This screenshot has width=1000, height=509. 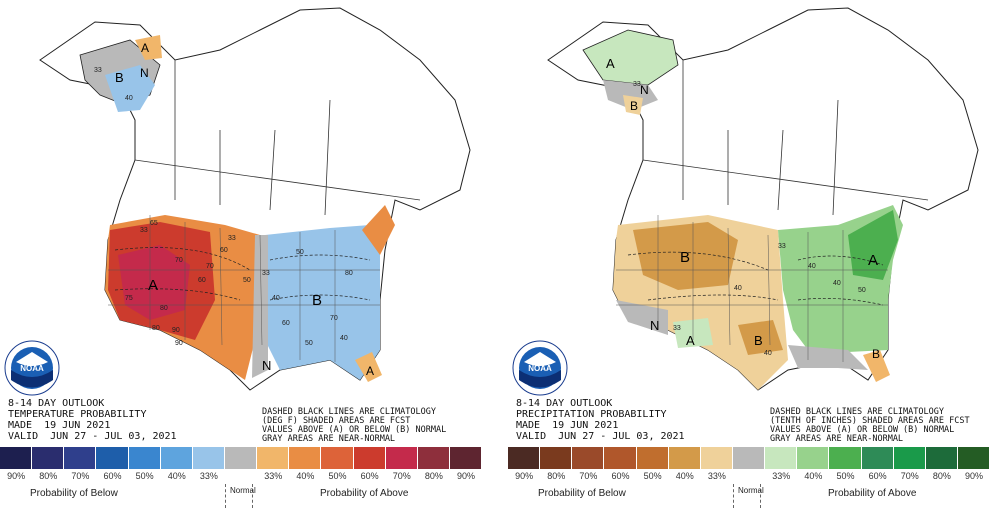 What do you see at coordinates (243, 490) in the screenshot?
I see `caption-normal: Normal` at bounding box center [243, 490].